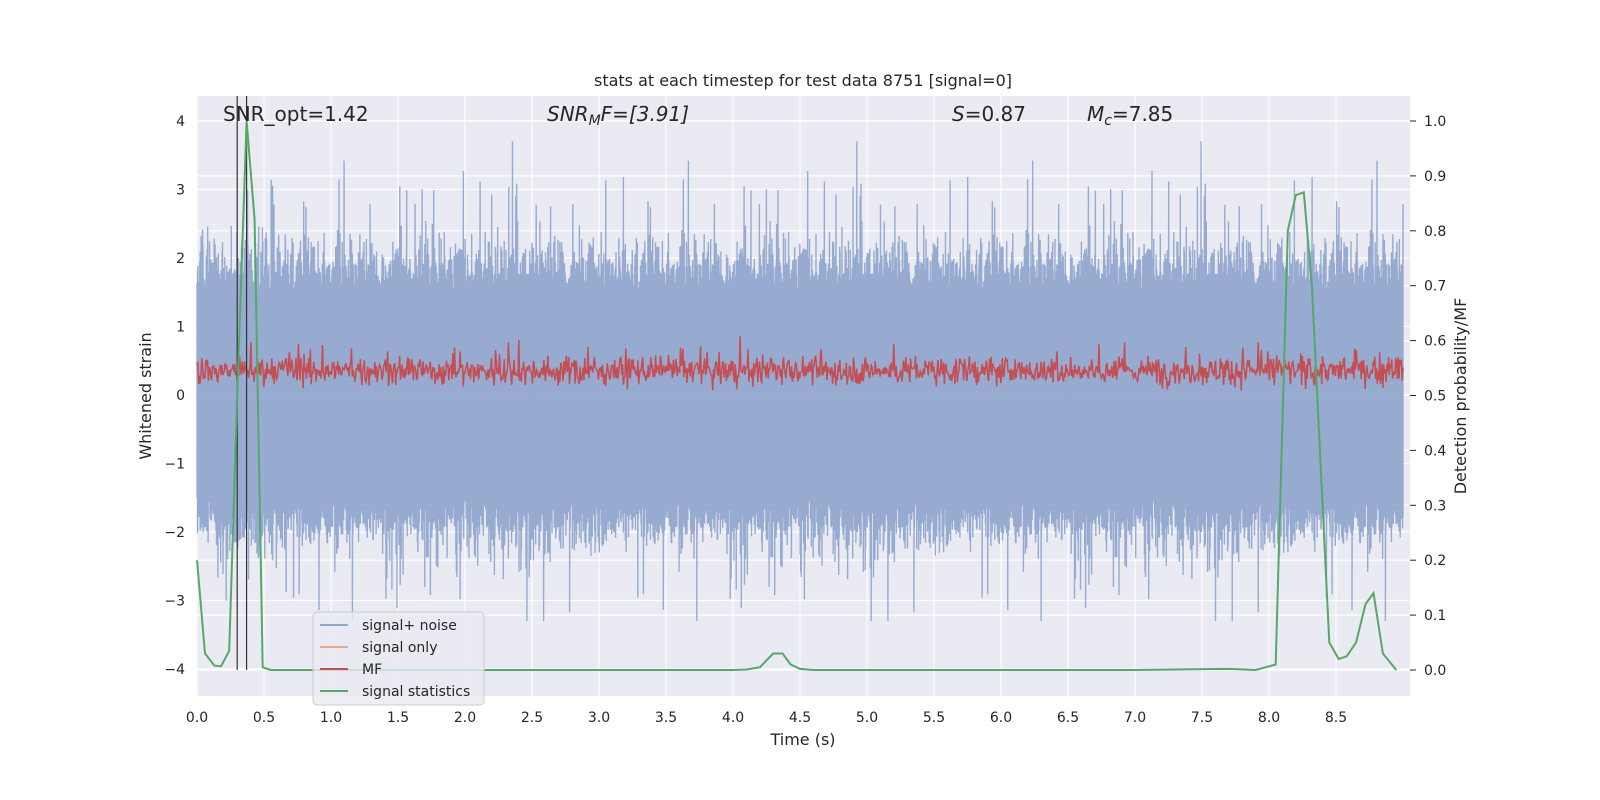 The height and width of the screenshot is (800, 1600). I want to click on x-tick-label: 0.5, so click(264, 718).